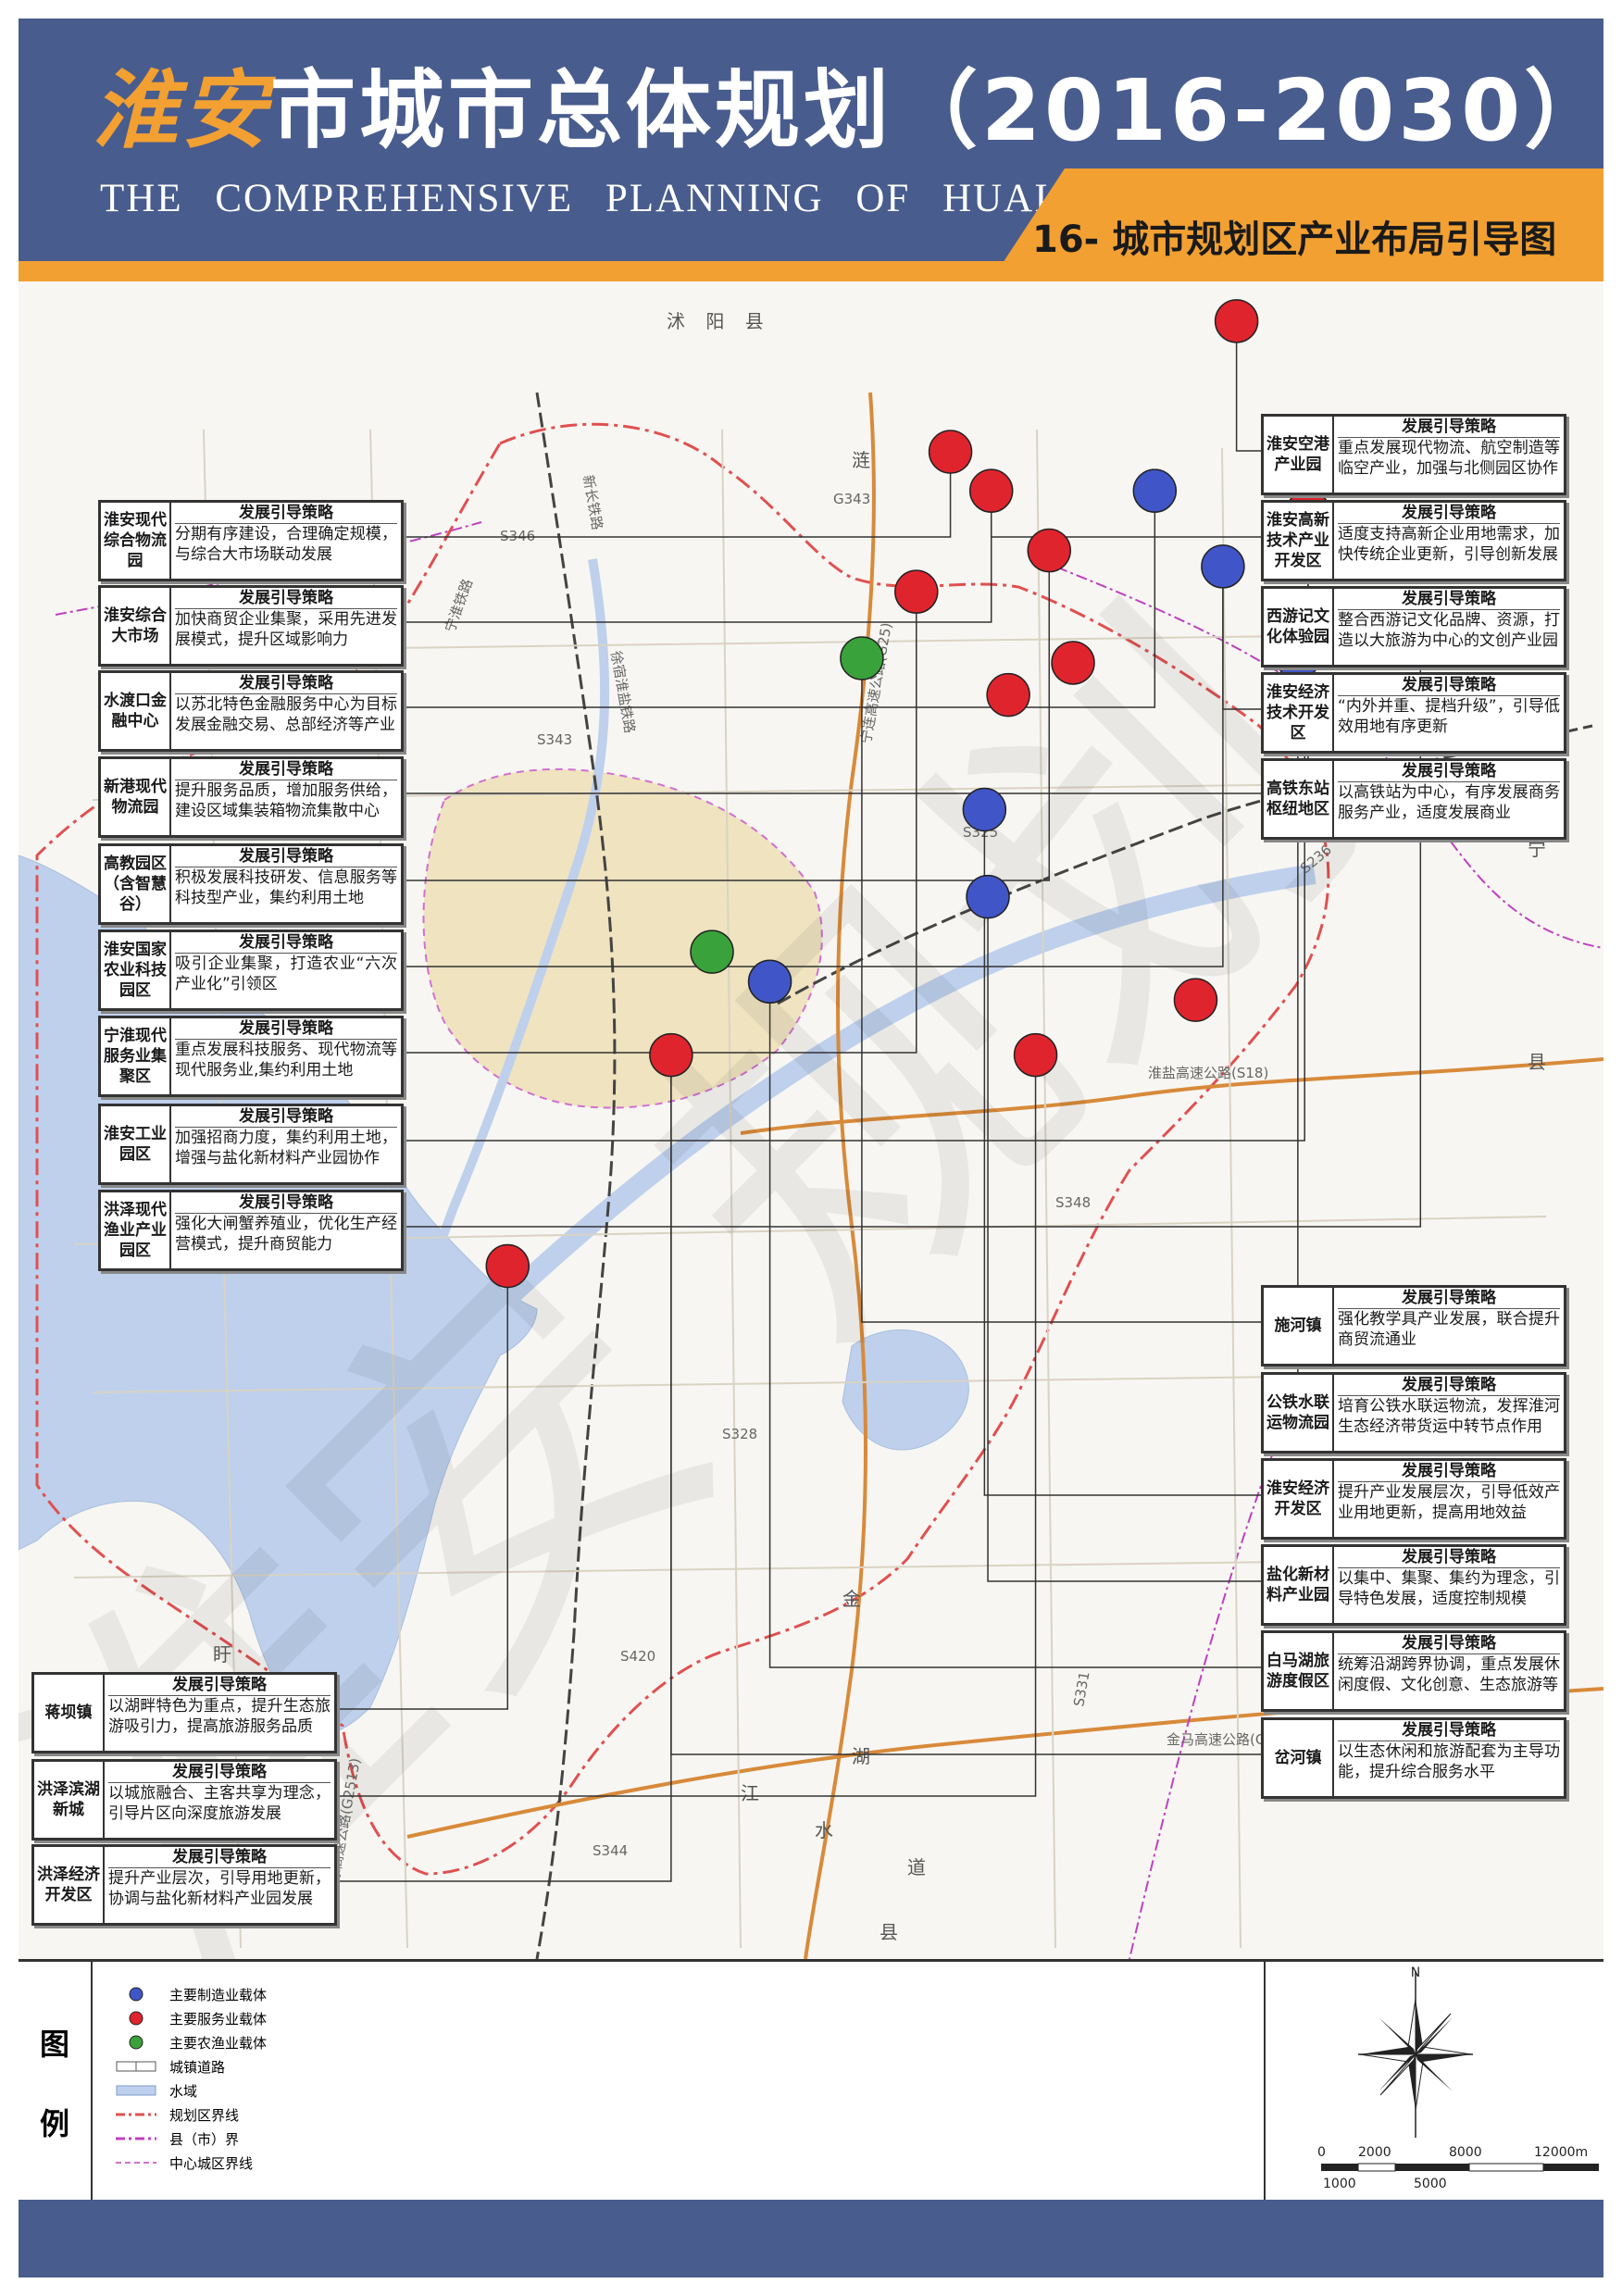 This screenshot has height=2296, width=1622. I want to click on north-label: N, so click(1415, 1972).